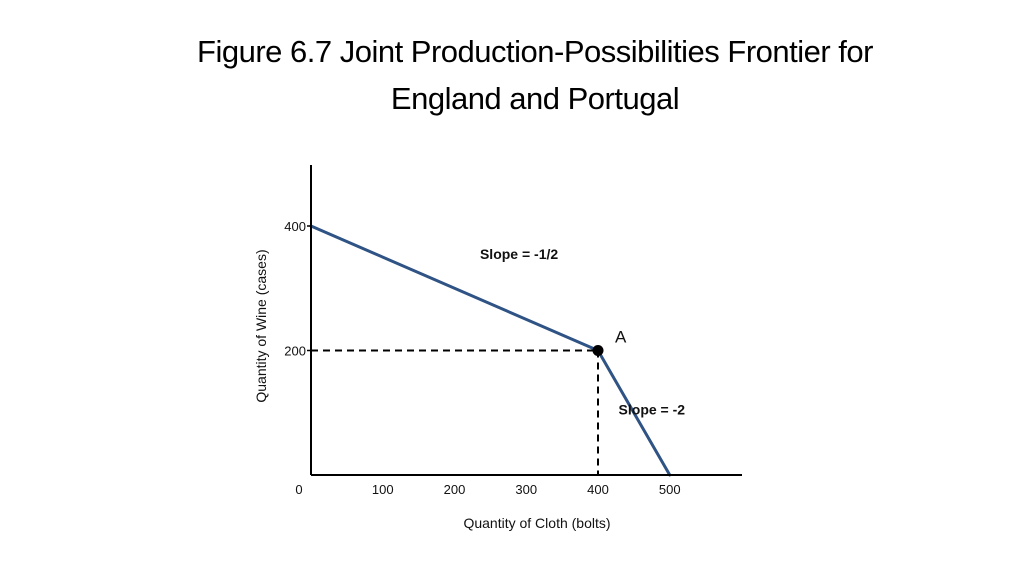 This screenshot has height=576, width=1024. What do you see at coordinates (455, 489) in the screenshot?
I see `x-tick-label: 200` at bounding box center [455, 489].